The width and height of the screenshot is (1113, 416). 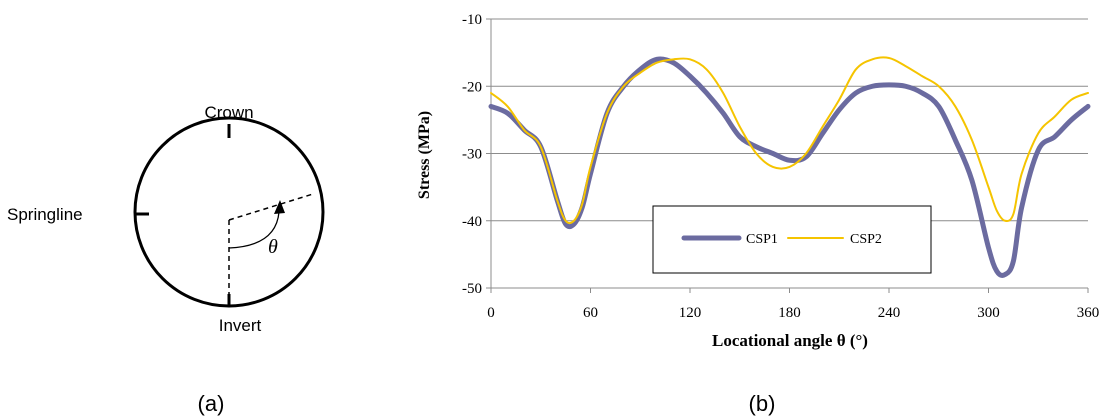 What do you see at coordinates (889, 313) in the screenshot?
I see `x-tick-label: 240` at bounding box center [889, 313].